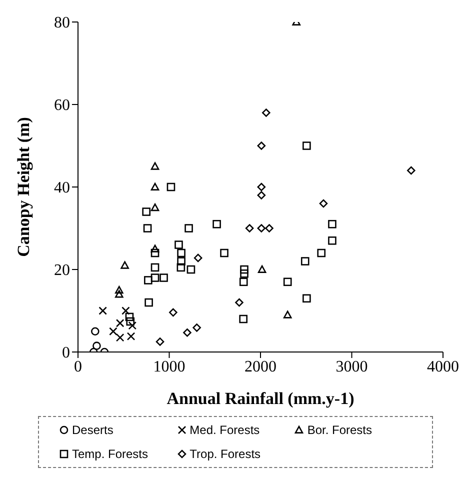  Describe the element at coordinates (110, 454) in the screenshot. I see `legend-label: Temp. Forests` at that location.